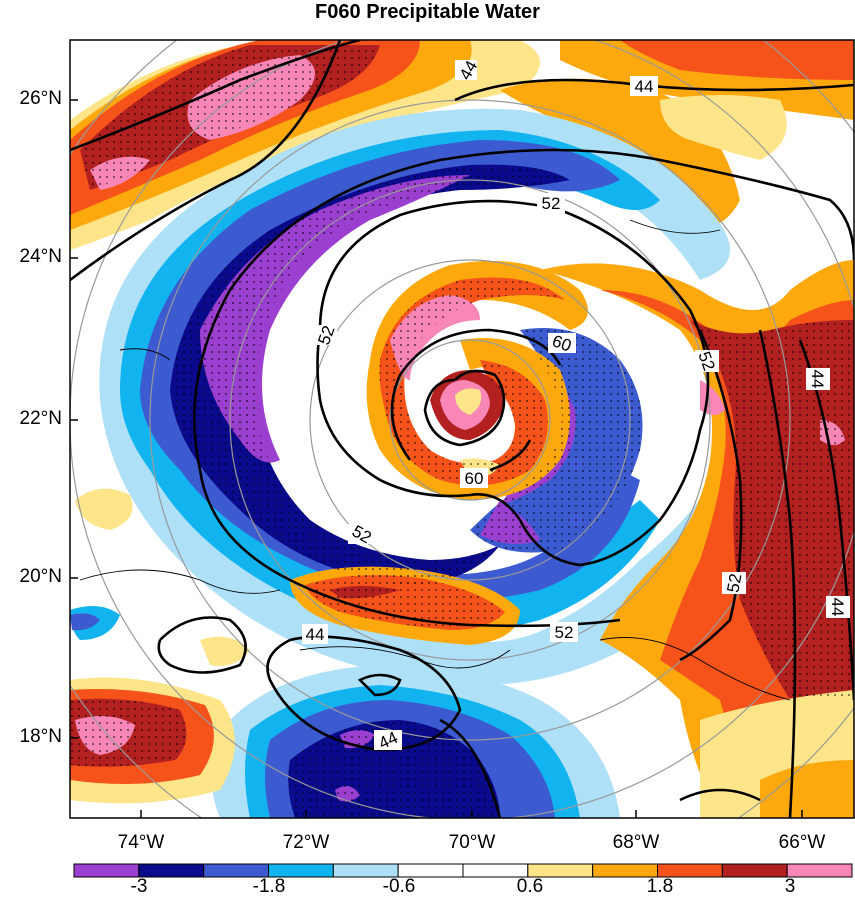  Describe the element at coordinates (464, 408) in the screenshot. I see `contour-60-loop` at that location.